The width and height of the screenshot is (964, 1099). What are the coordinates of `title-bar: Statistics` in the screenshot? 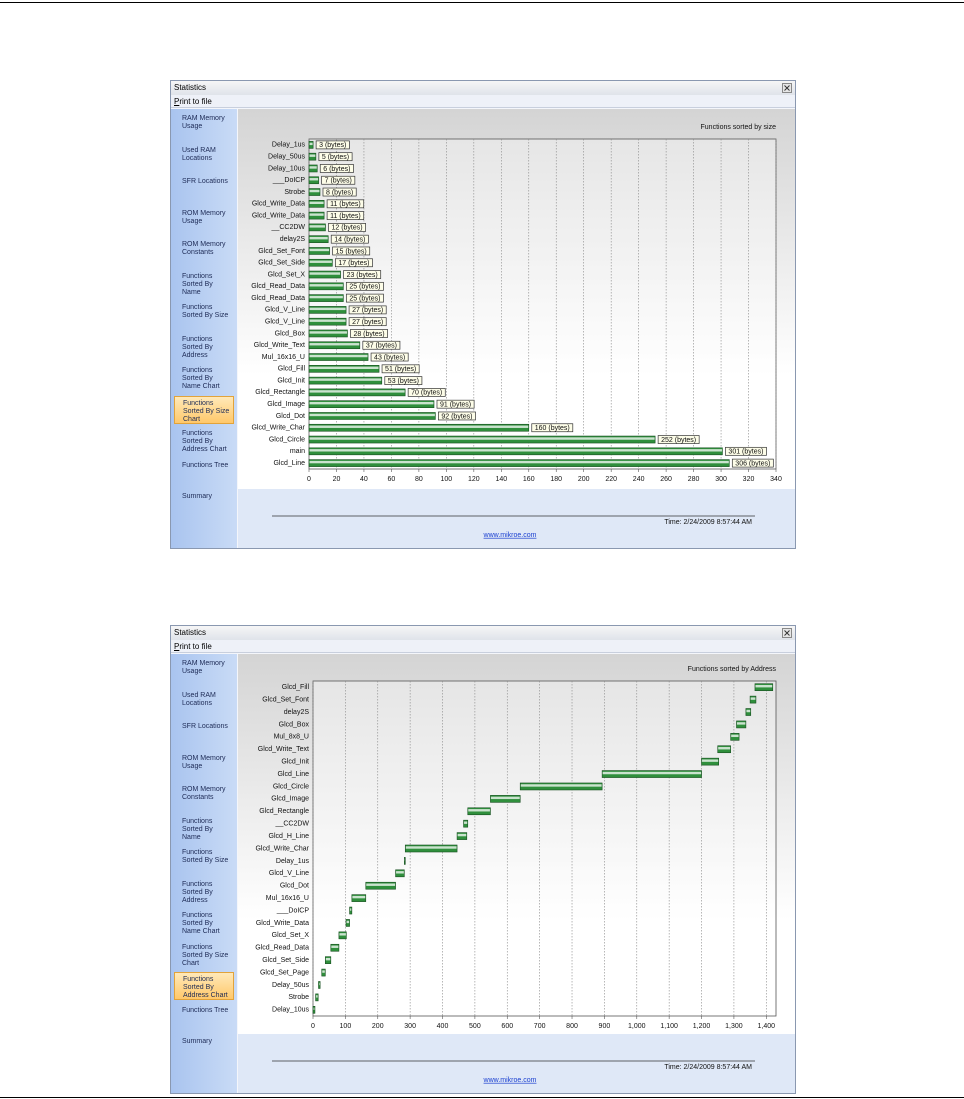 It's located at (483, 633).